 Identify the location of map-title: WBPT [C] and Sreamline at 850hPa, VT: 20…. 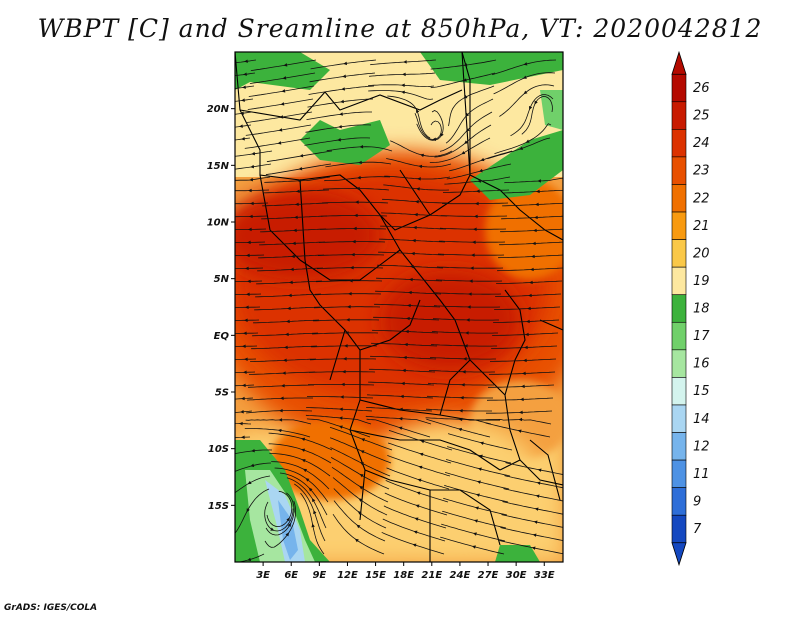
(400, 28).